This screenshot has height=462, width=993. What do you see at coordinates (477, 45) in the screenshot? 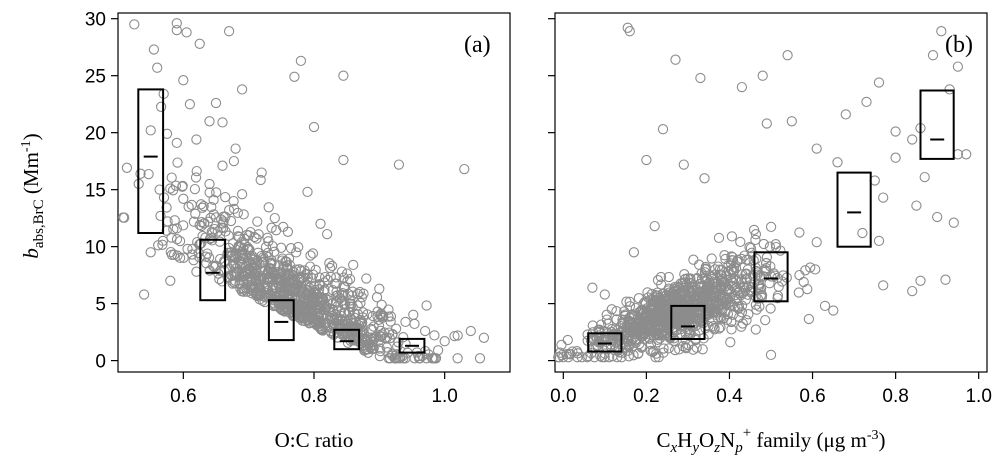
I see `panel-a-label: (a)` at bounding box center [477, 45].